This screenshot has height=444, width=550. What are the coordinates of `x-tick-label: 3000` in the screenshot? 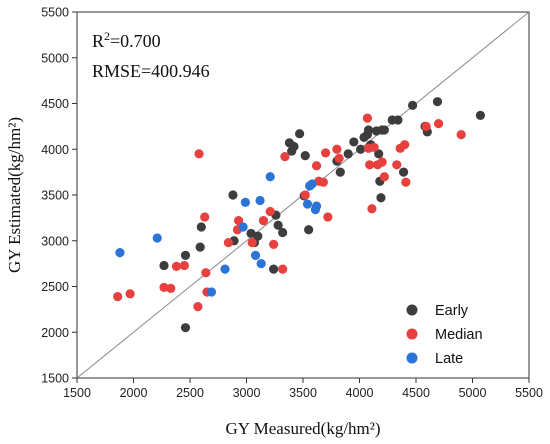 It's located at (247, 393).